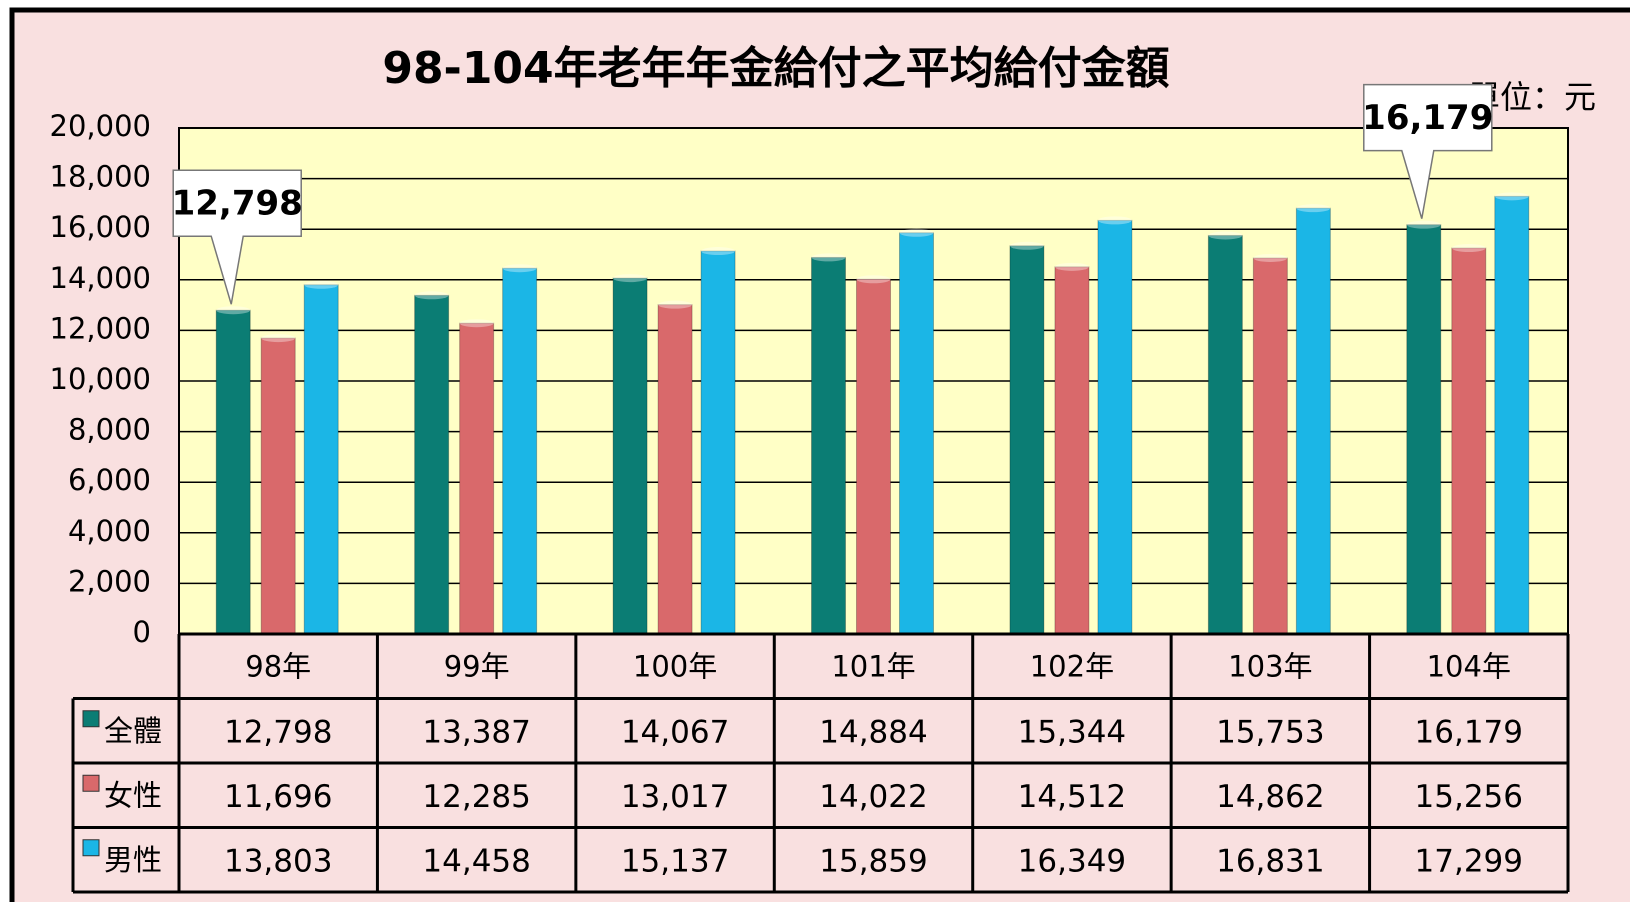  I want to click on x-tick-label: 104年, so click(1469, 666).